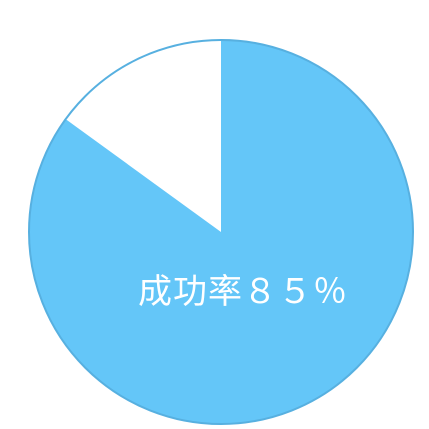 This screenshot has width=429, height=429. Describe the element at coordinates (243, 292) in the screenshot. I see `success-rate-label: 成功率８５％` at that location.